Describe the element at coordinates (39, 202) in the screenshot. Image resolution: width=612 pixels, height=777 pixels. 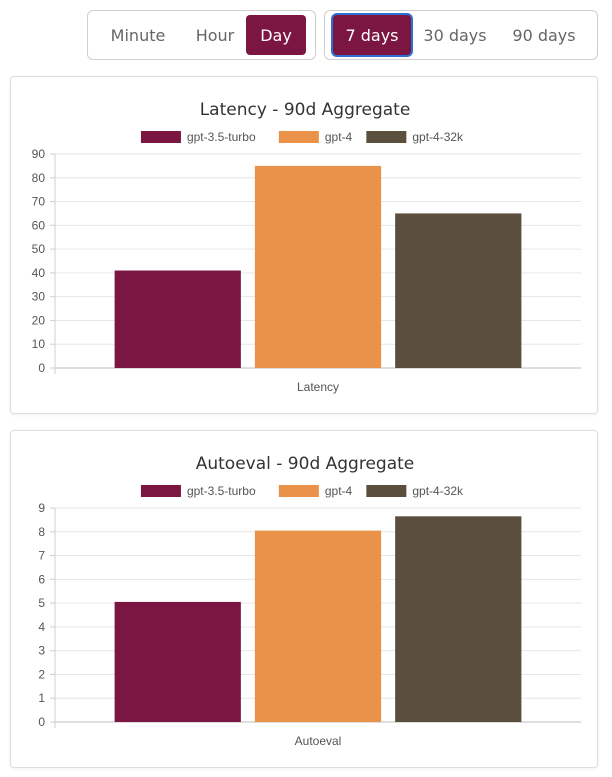
I see `y-tick-label: 70` at that location.